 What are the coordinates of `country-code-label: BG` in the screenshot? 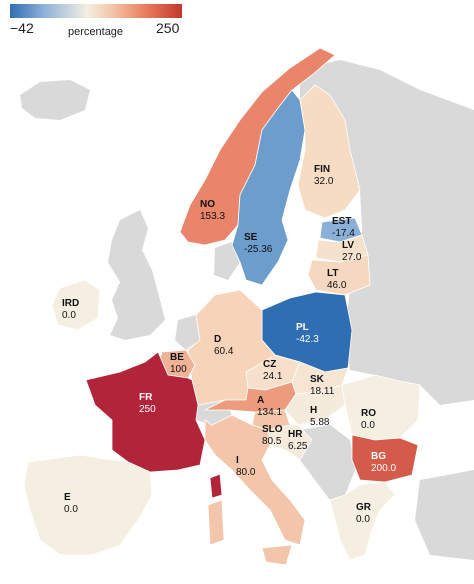 It's located at (378, 456).